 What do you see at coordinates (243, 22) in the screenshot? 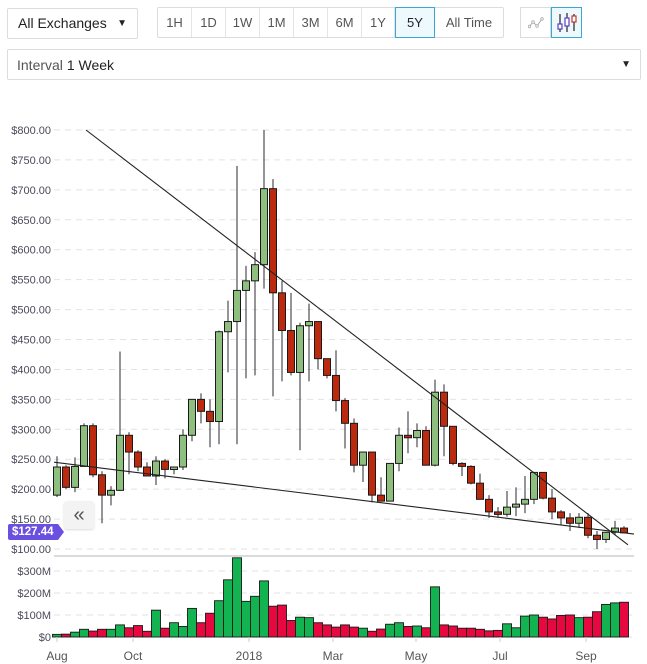
I see `range-button-1w: 1W` at bounding box center [243, 22].